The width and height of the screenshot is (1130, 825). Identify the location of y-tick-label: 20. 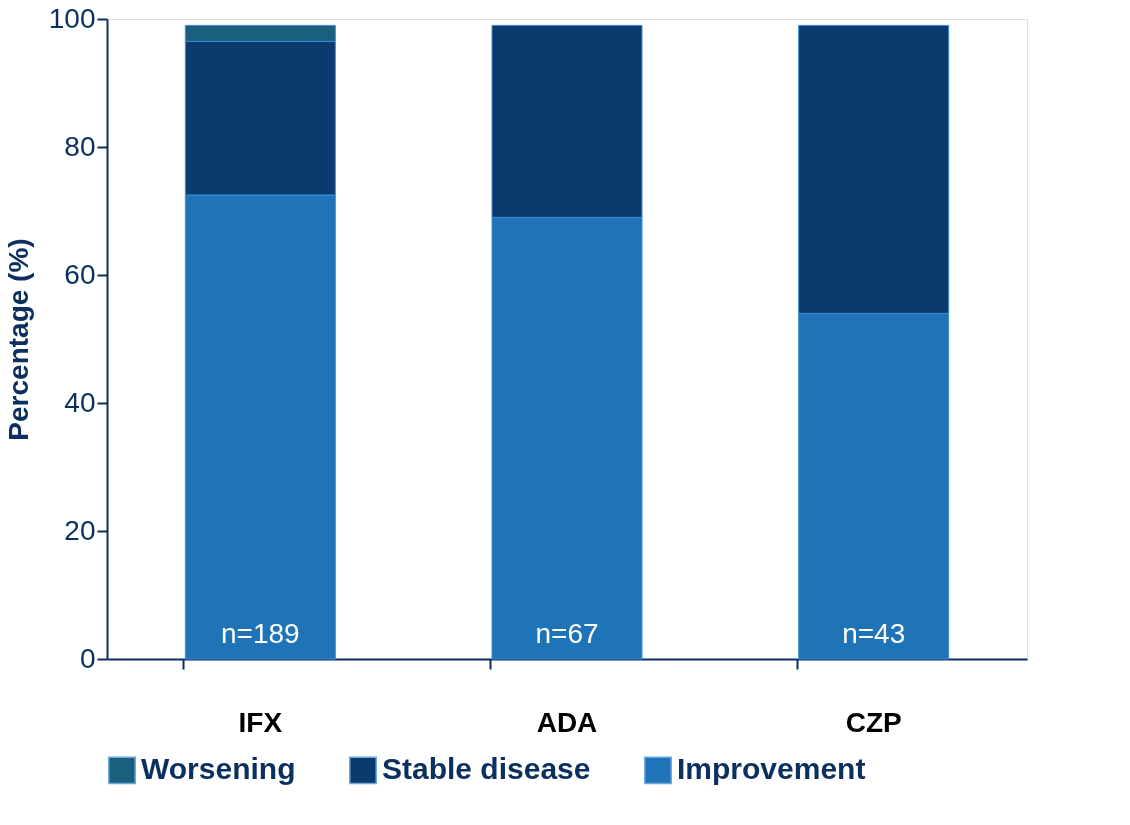
(80, 530).